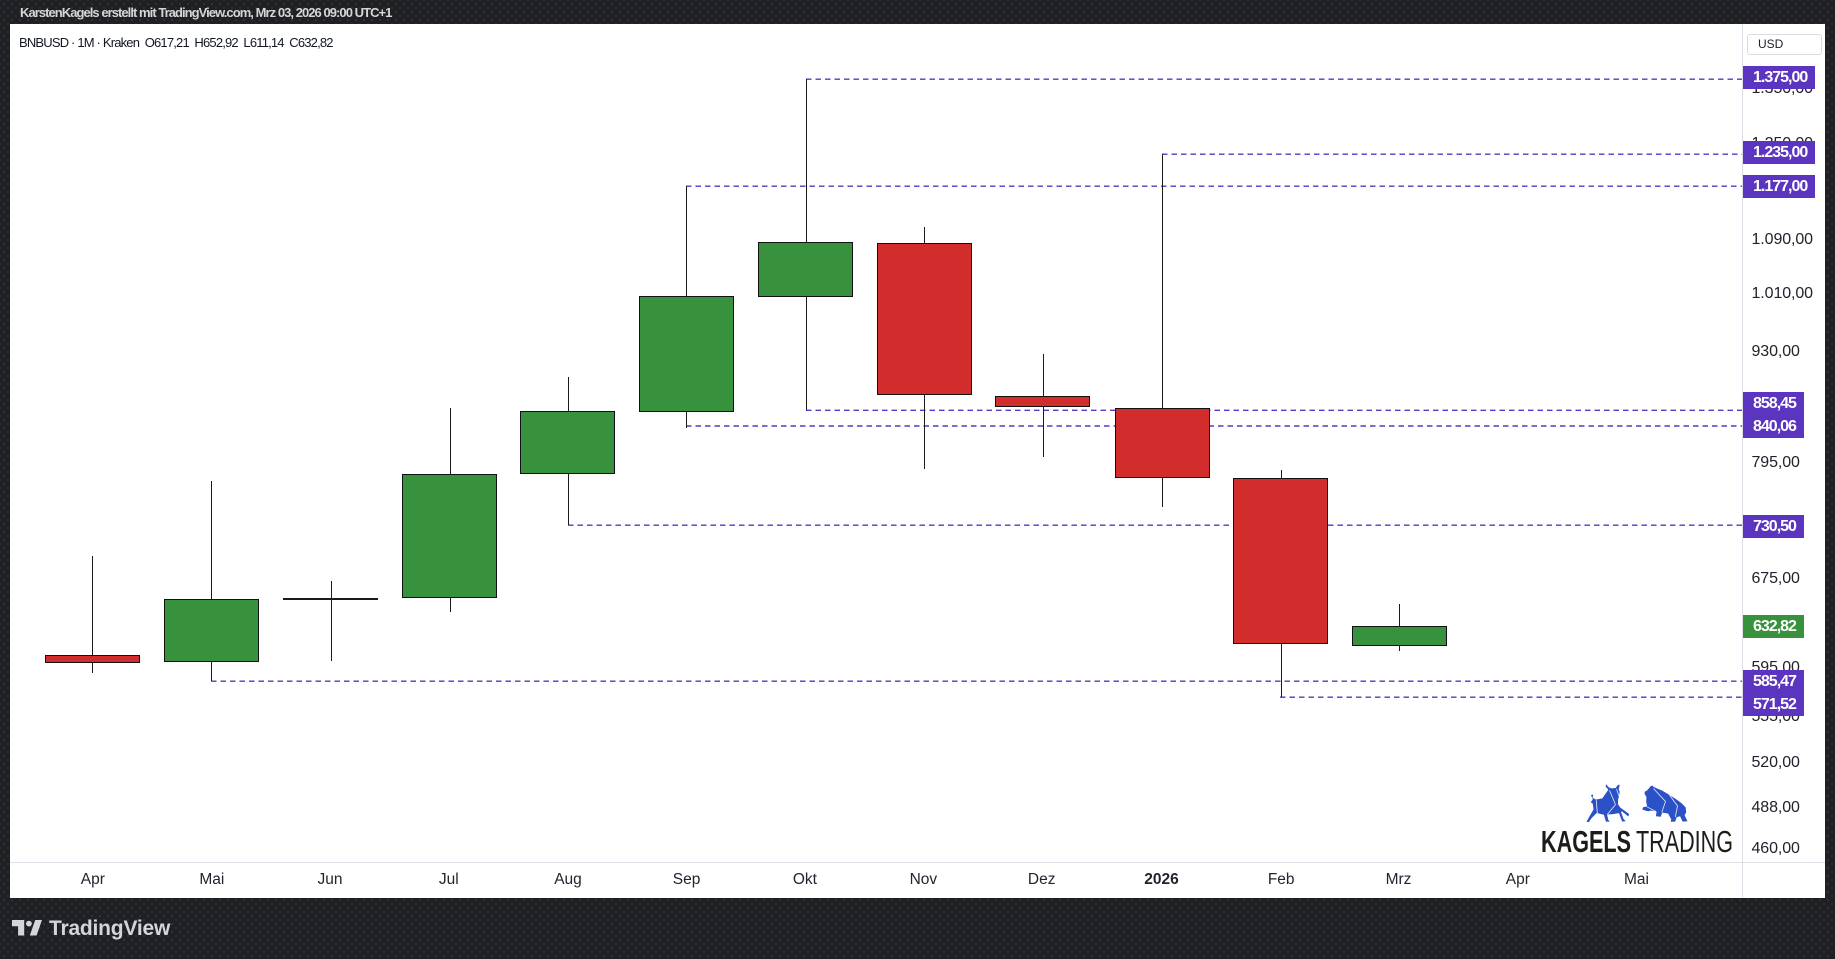 The image size is (1835, 959). Describe the element at coordinates (1684, 841) in the screenshot. I see `svg-text: TRADING` at that location.